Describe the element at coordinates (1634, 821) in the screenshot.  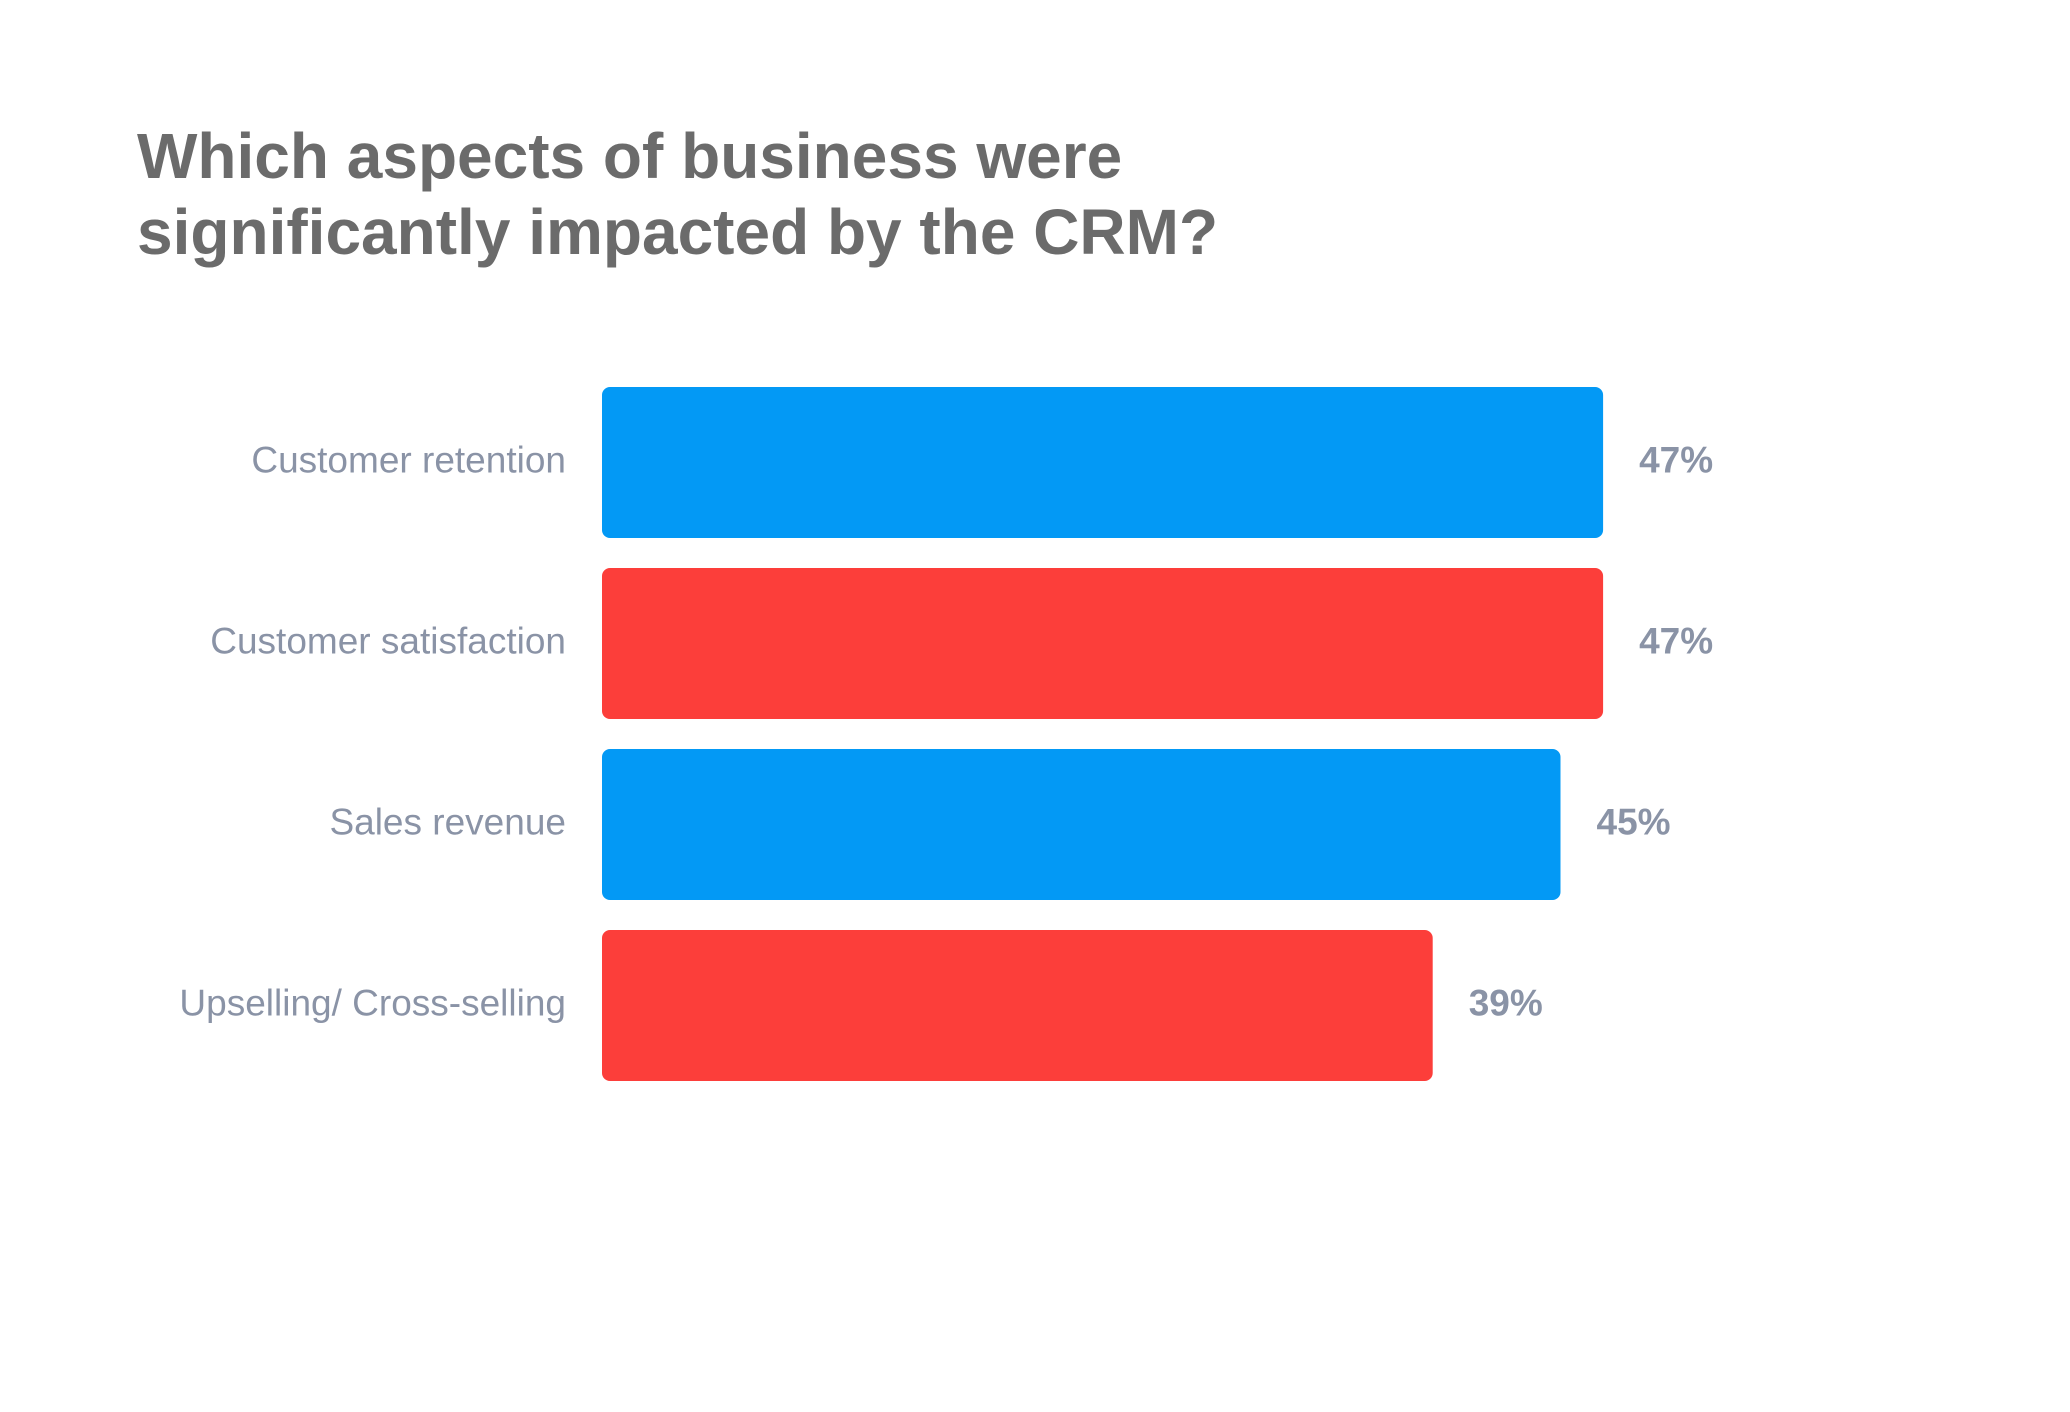
I see `value-label: 45%` at that location.